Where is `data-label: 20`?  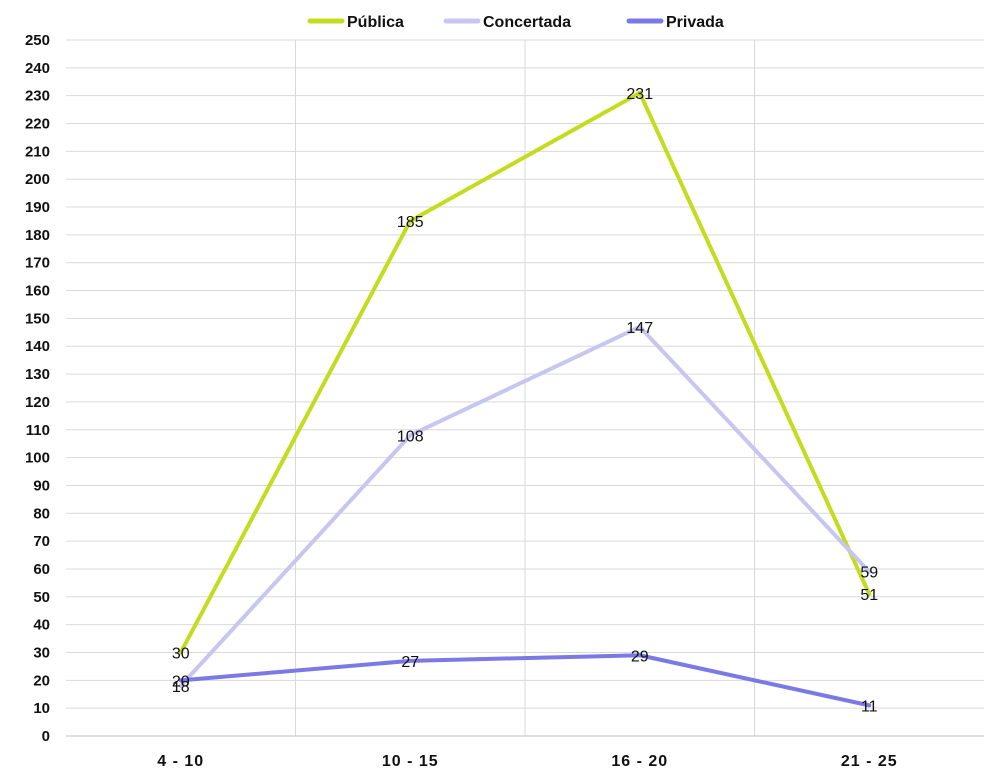 data-label: 20 is located at coordinates (181, 681).